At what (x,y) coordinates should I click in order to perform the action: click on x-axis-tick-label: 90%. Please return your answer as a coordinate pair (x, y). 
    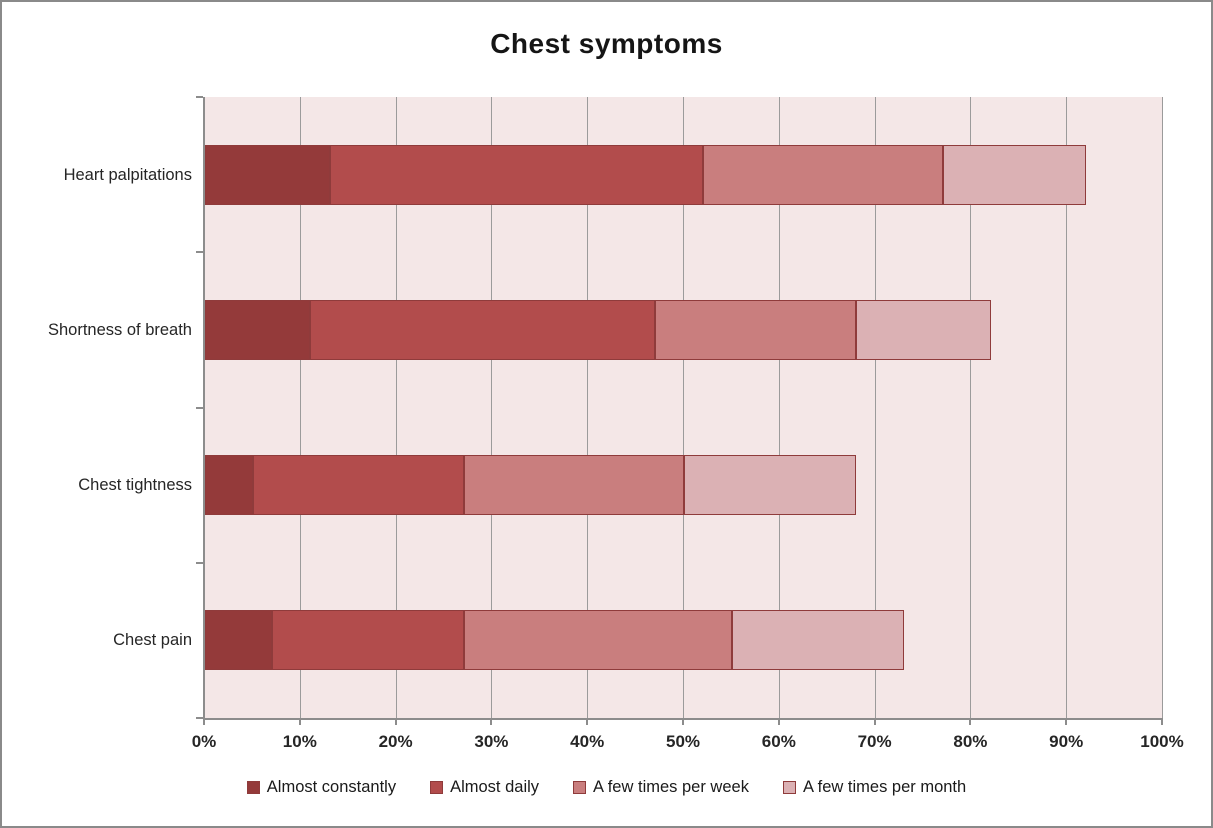
    Looking at the image, I should click on (1066, 741).